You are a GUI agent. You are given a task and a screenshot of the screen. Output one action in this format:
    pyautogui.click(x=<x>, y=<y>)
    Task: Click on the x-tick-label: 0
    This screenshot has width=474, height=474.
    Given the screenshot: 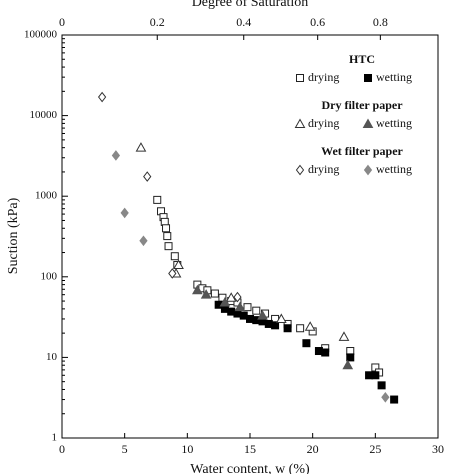 What is the action you would take?
    pyautogui.click(x=62, y=449)
    